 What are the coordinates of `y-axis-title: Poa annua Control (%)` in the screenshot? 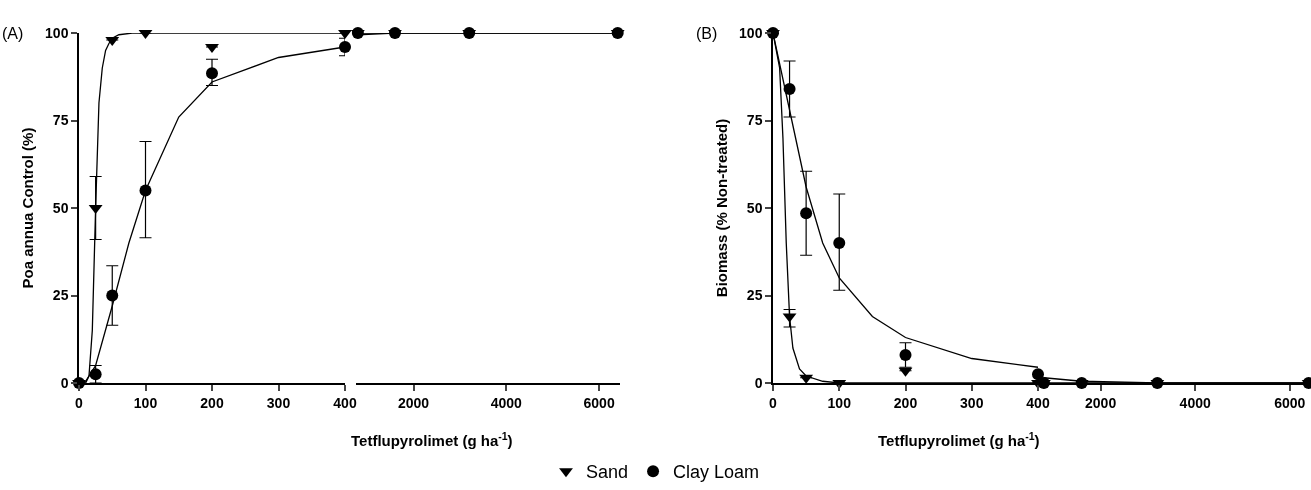 It's located at (27, 208).